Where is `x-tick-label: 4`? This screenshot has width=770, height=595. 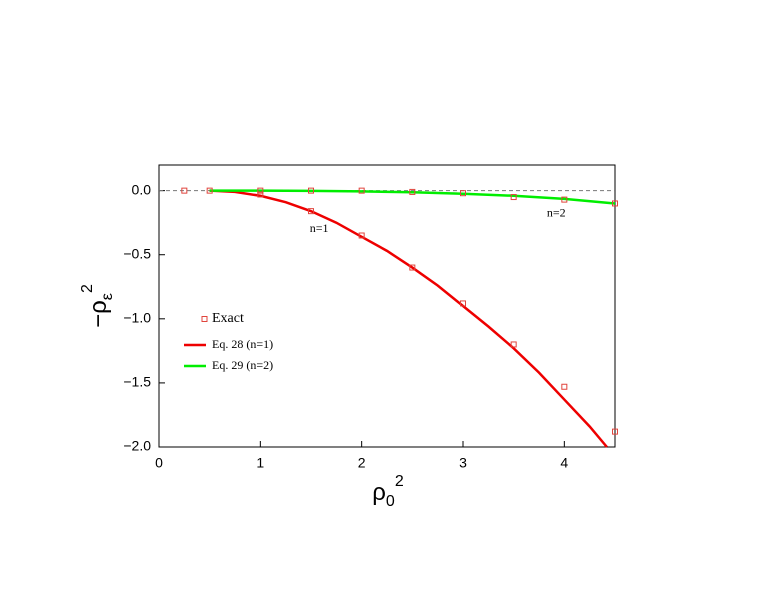
x-tick-label: 4 is located at coordinates (564, 463).